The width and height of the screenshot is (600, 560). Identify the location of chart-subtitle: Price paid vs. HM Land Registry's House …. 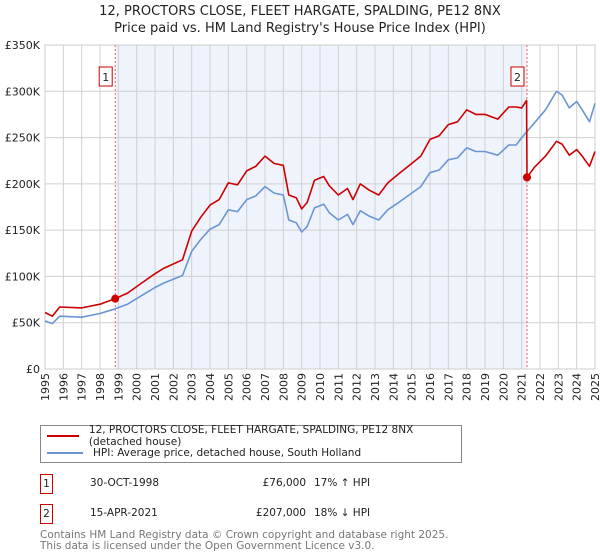
(300, 28).